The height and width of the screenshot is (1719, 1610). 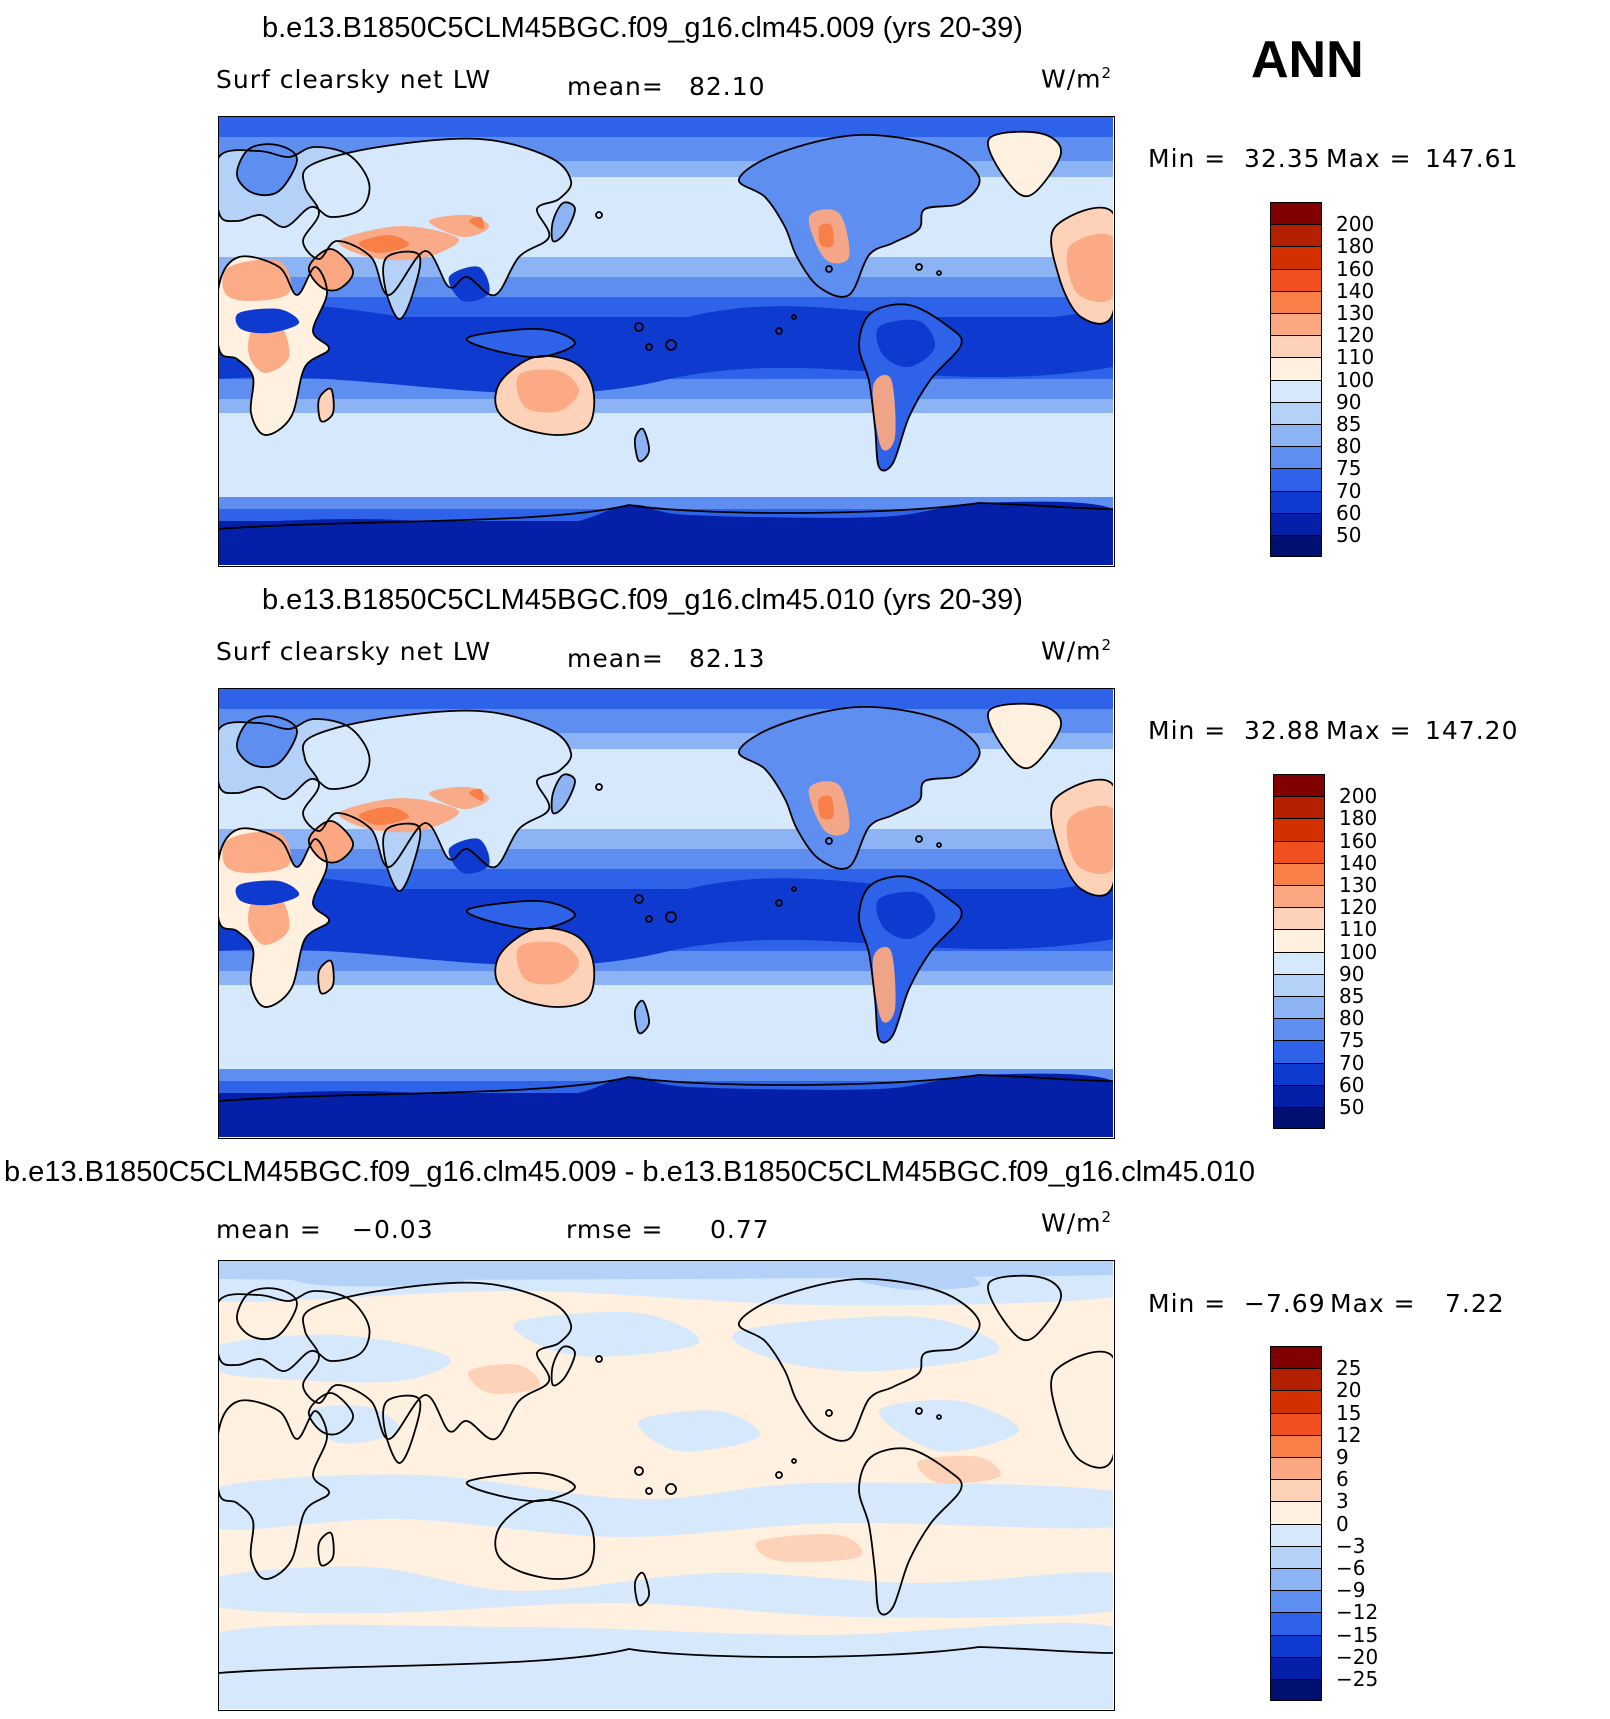 I want to click on panel-2-mean-label: mean=, so click(x=615, y=658).